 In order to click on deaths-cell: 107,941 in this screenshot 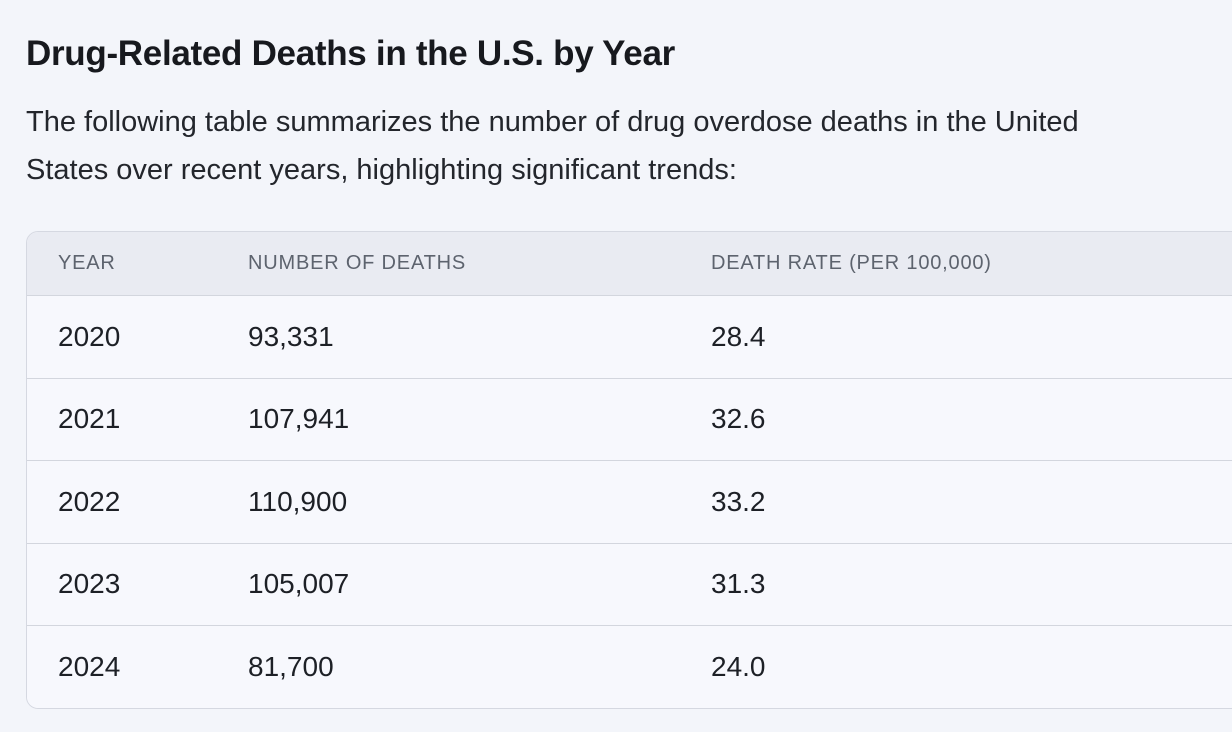, I will do `click(299, 419)`.